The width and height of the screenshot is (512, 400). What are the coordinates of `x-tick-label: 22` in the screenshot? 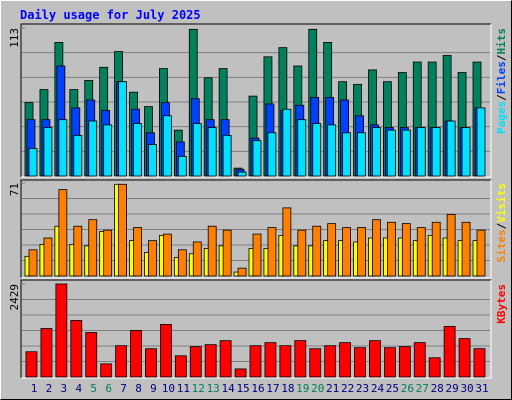 It's located at (347, 388).